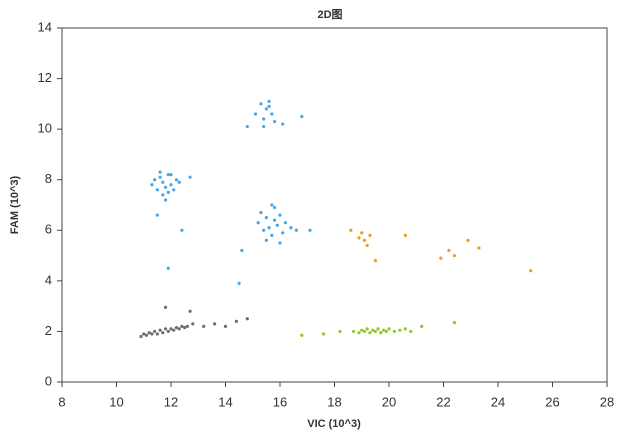 This screenshot has height=444, width=628. I want to click on x-tick-label: 22, so click(443, 401).